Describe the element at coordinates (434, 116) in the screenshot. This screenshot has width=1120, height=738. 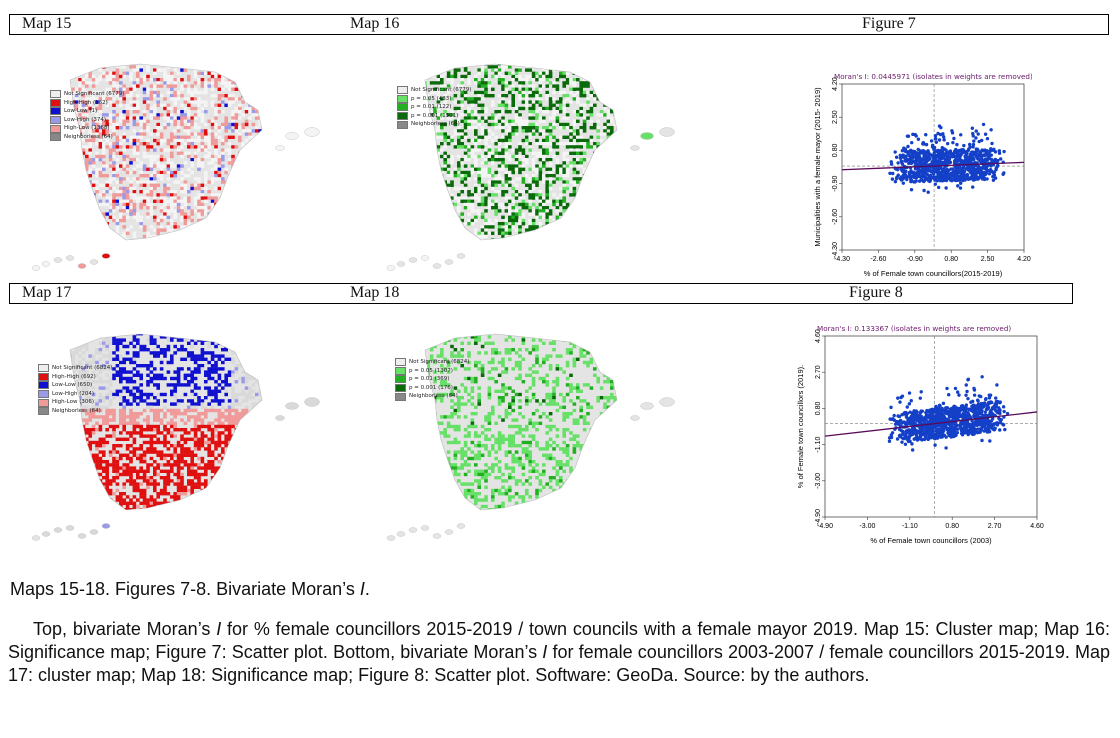
I see `legend-item: p = 0.001 (1591)` at that location.